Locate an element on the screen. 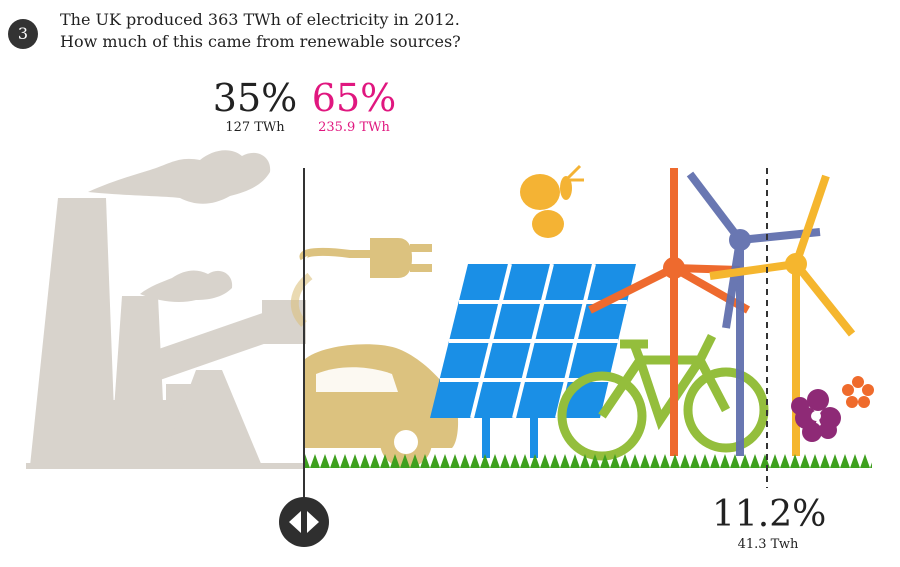 This screenshot has height=567, width=900. non-renewable-percent: 35% is located at coordinates (255, 98).